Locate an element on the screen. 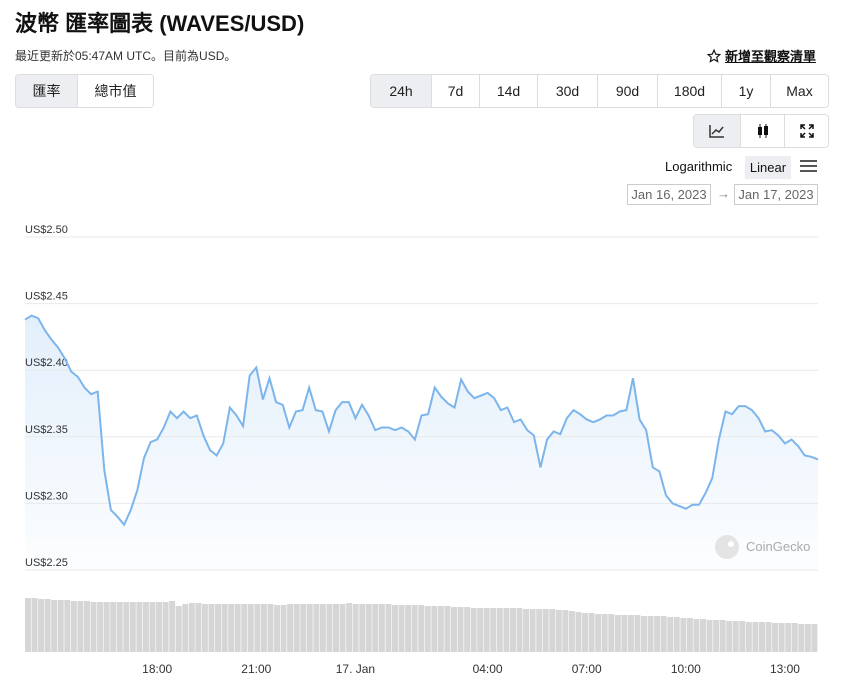 The width and height of the screenshot is (845, 685). candle-chart-button is located at coordinates (762, 131).